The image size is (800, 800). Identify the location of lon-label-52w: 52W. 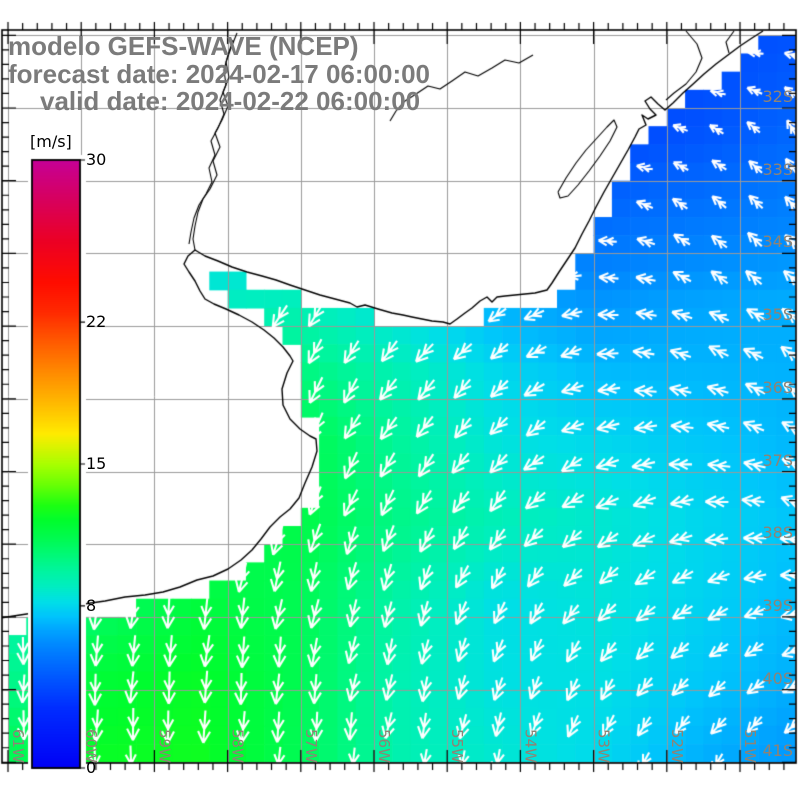
(676, 746).